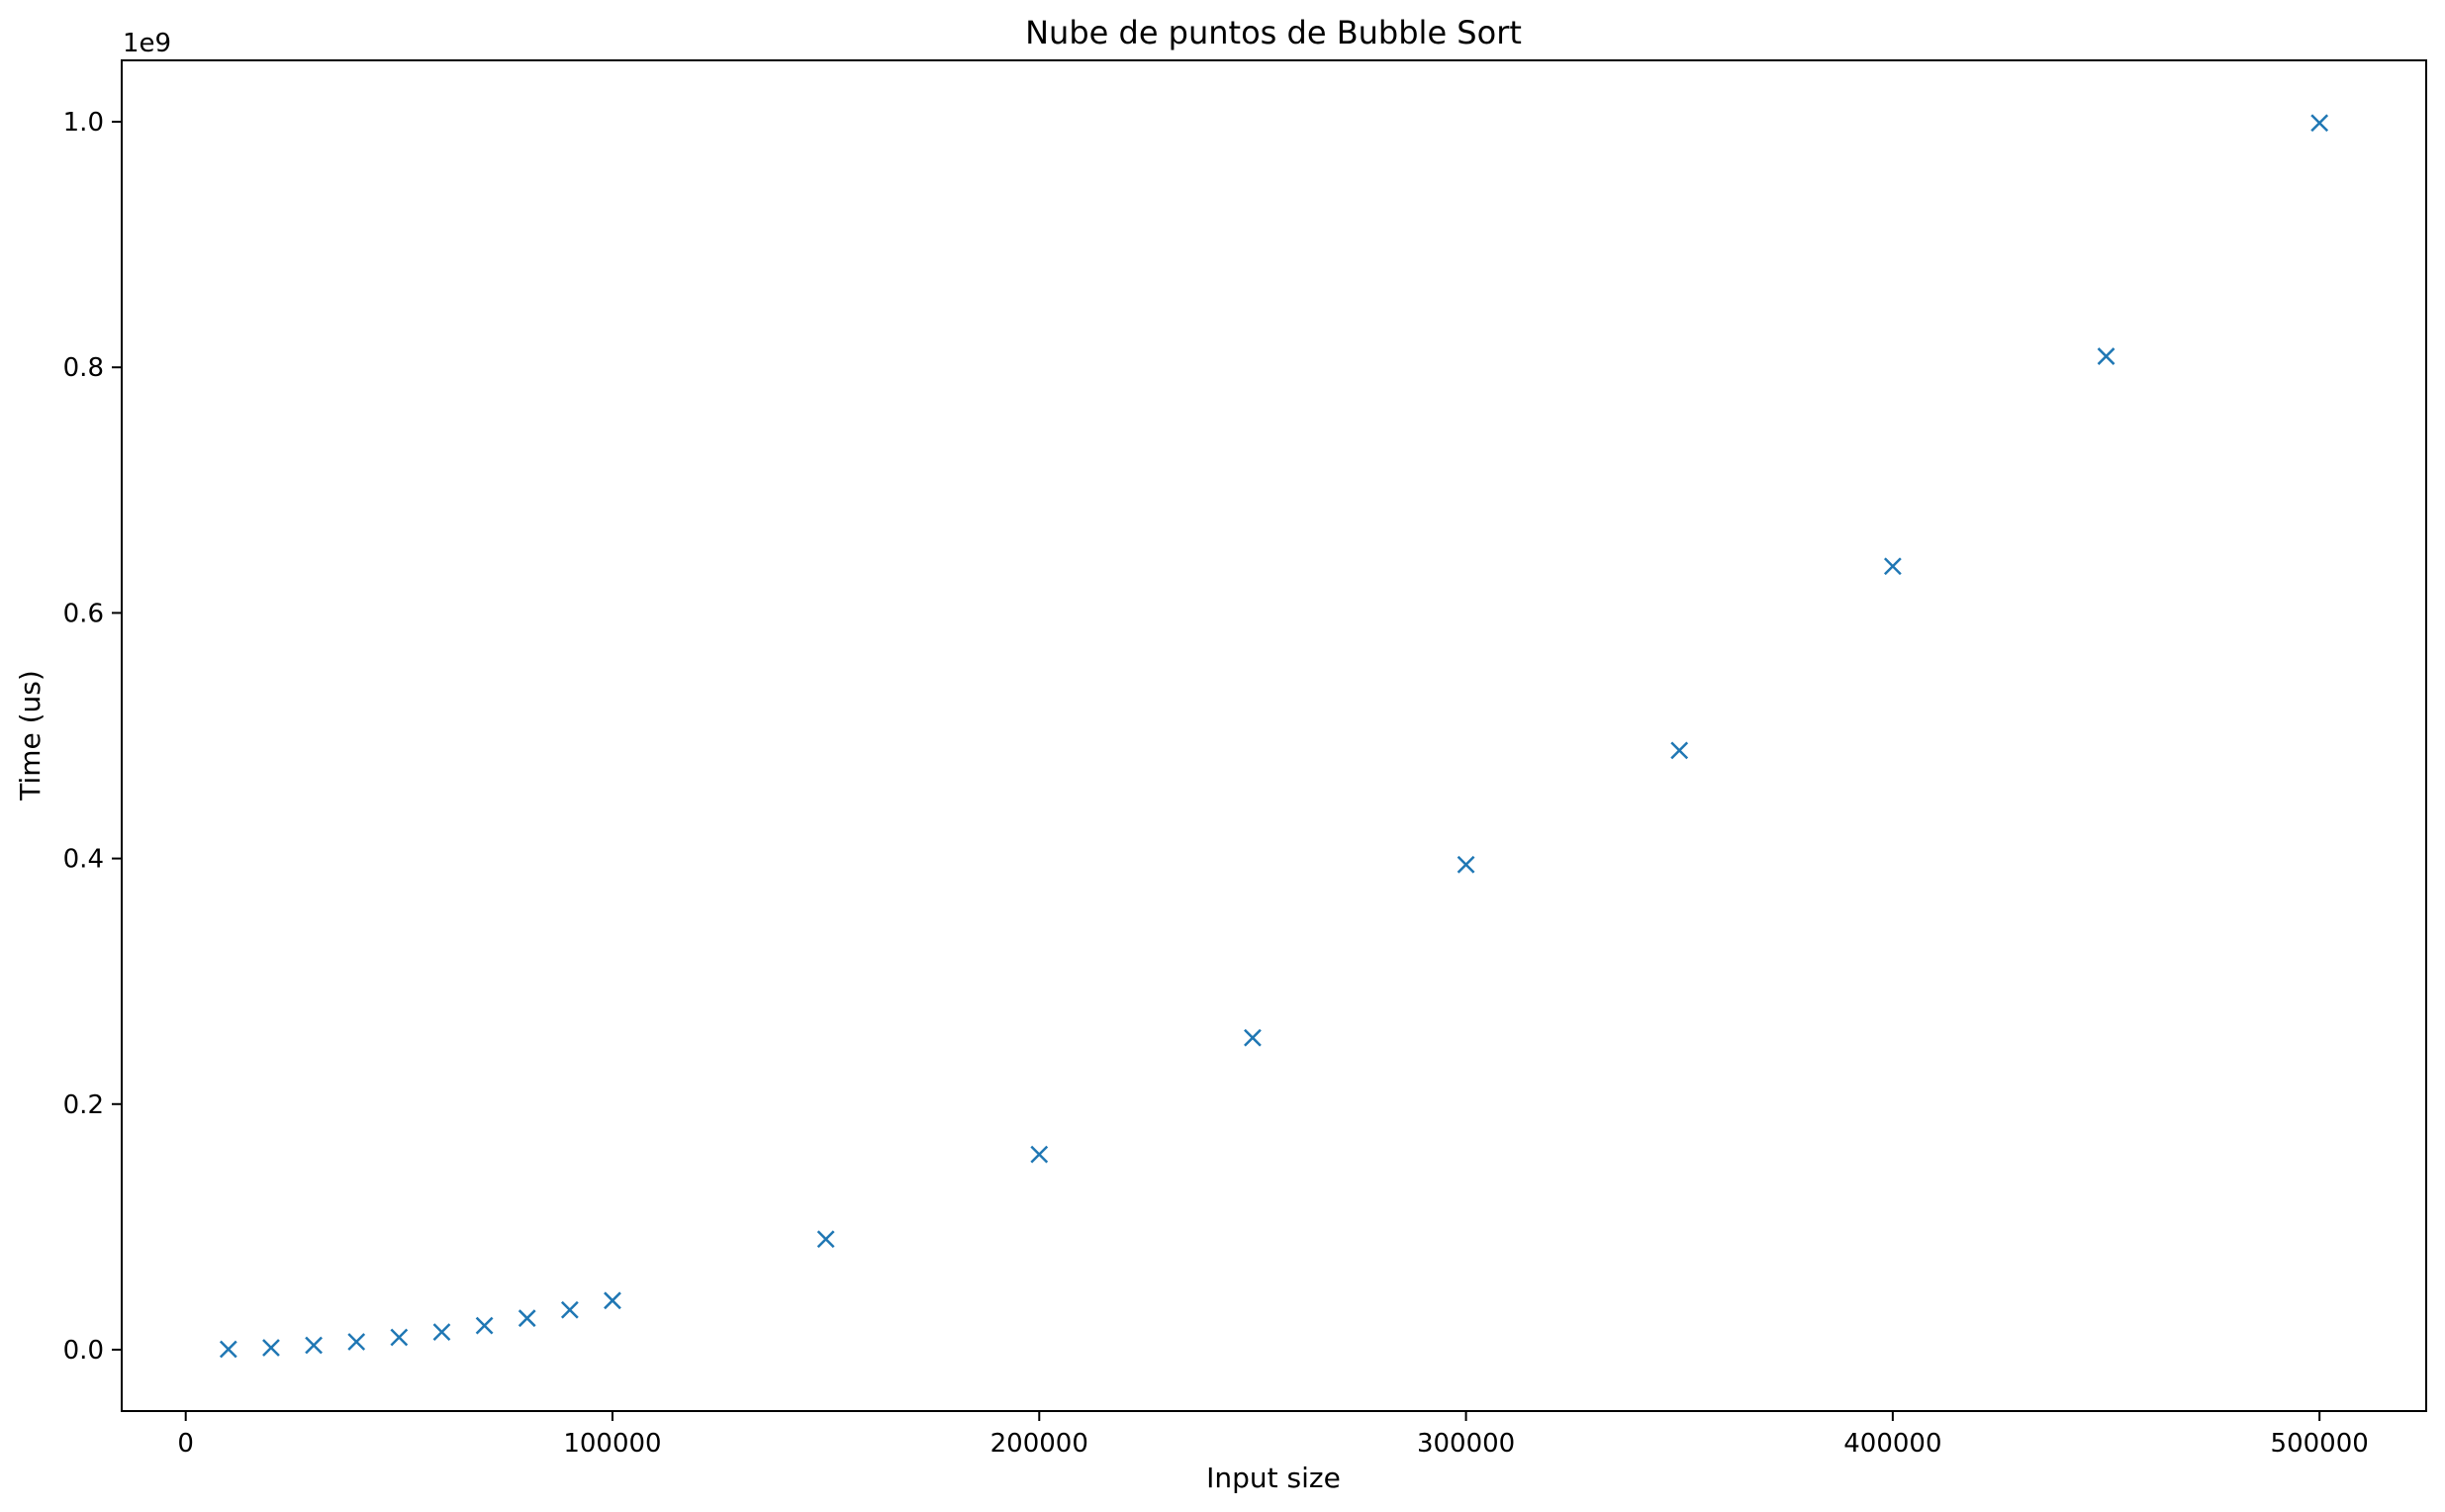 Image resolution: width=2445 pixels, height=1512 pixels. Describe the element at coordinates (2320, 1444) in the screenshot. I see `x-tick-label: 500000` at that location.